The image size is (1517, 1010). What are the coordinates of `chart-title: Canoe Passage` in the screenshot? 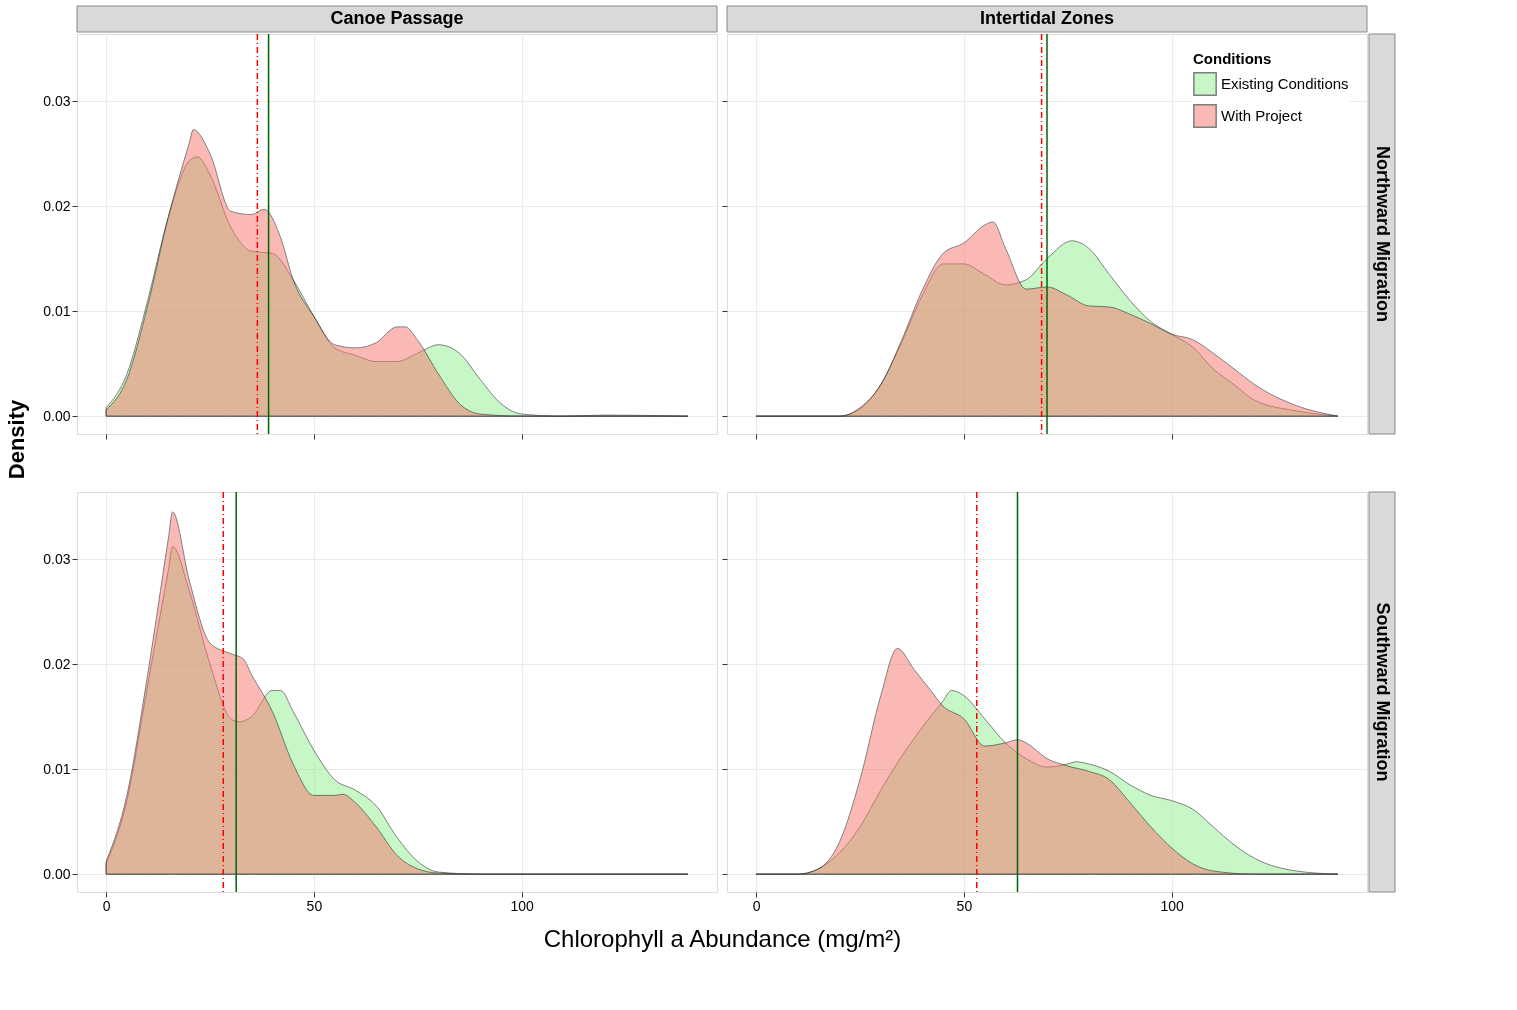 It's located at (397, 18).